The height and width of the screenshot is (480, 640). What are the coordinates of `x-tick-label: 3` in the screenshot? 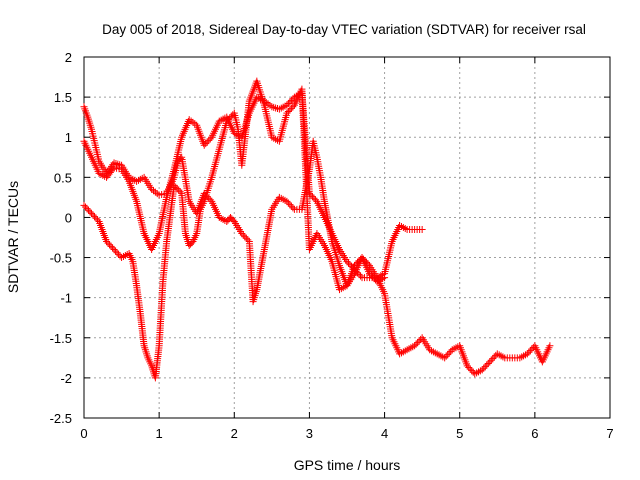 It's located at (309, 433).